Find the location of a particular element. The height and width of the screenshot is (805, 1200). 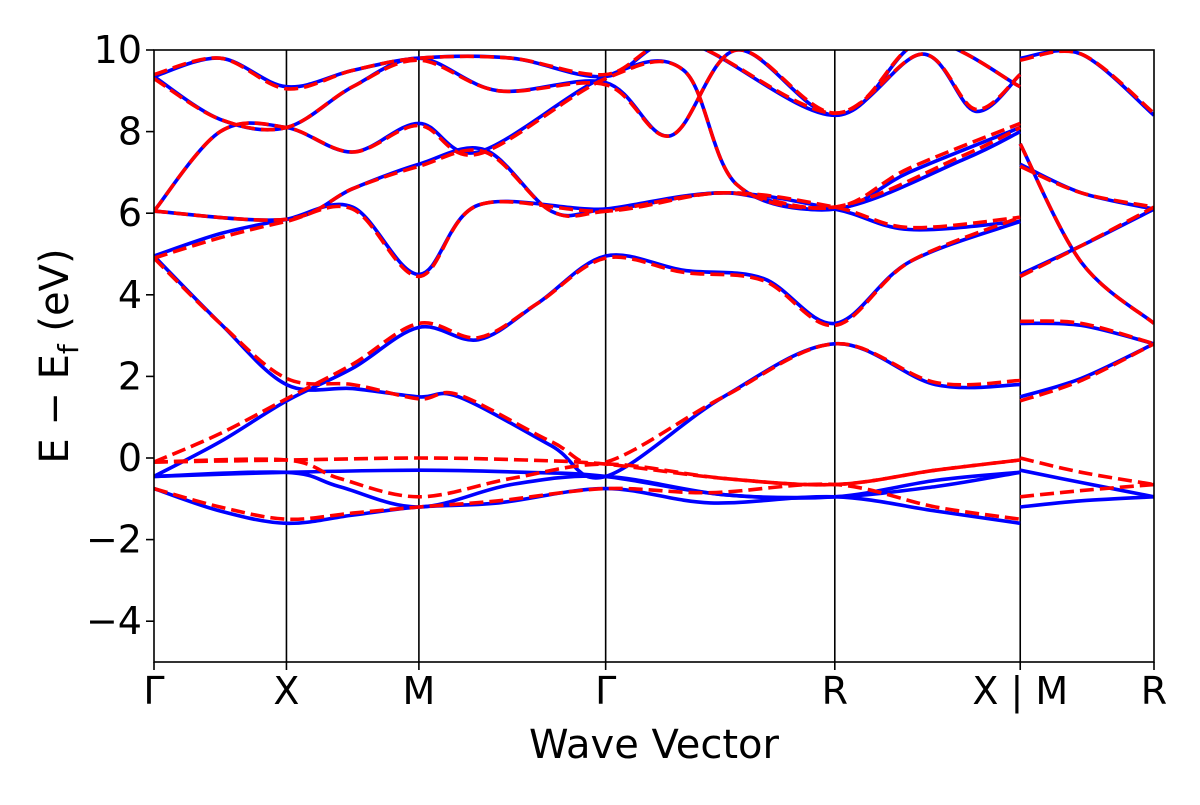

y-tick-label: 8 is located at coordinates (130, 132).